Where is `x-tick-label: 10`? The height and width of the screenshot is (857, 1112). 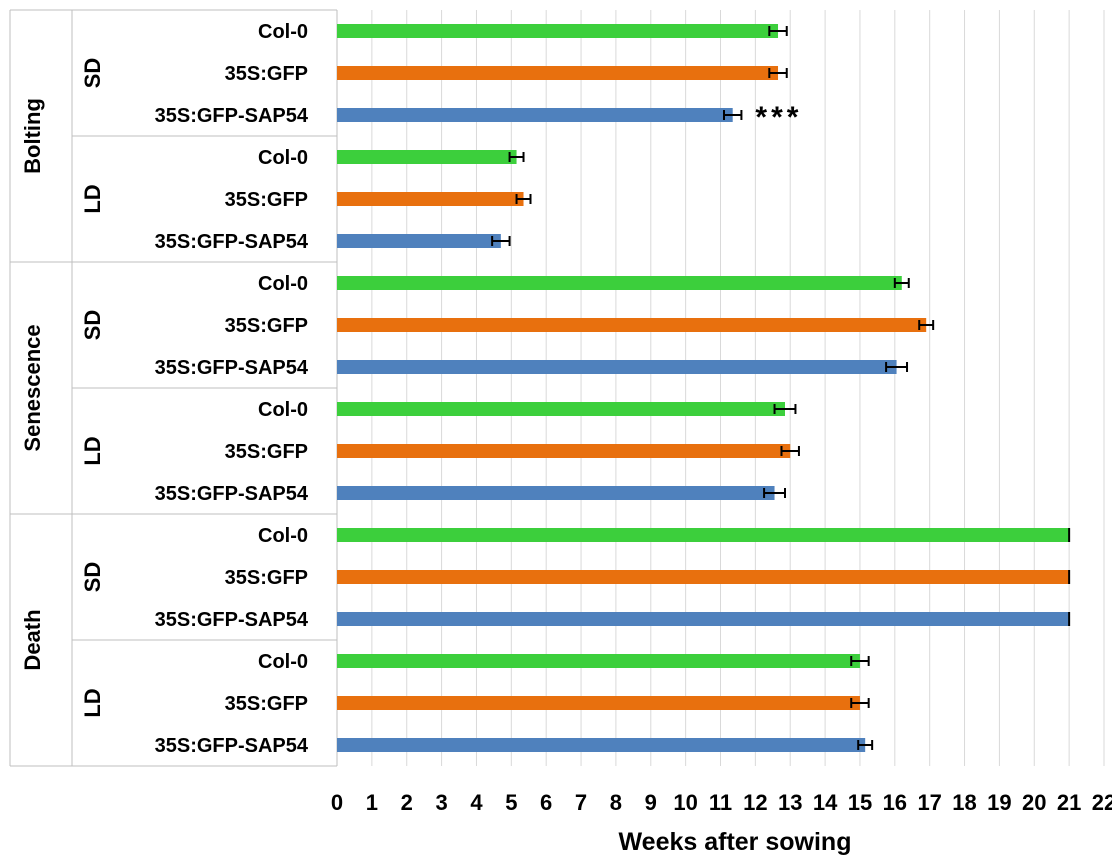 x-tick-label: 10 is located at coordinates (685, 802).